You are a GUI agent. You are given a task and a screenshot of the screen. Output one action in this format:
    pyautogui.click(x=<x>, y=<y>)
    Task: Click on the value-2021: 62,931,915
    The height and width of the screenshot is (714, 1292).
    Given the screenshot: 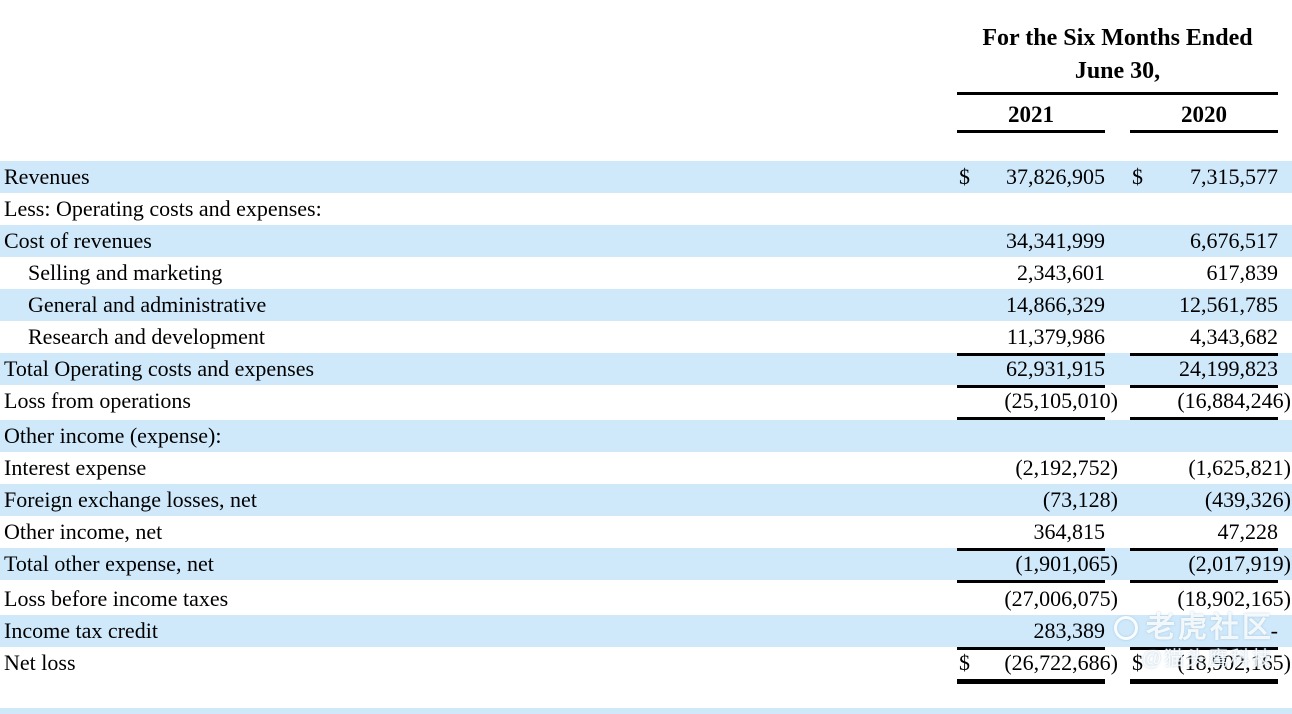 What is the action you would take?
    pyautogui.click(x=1037, y=370)
    